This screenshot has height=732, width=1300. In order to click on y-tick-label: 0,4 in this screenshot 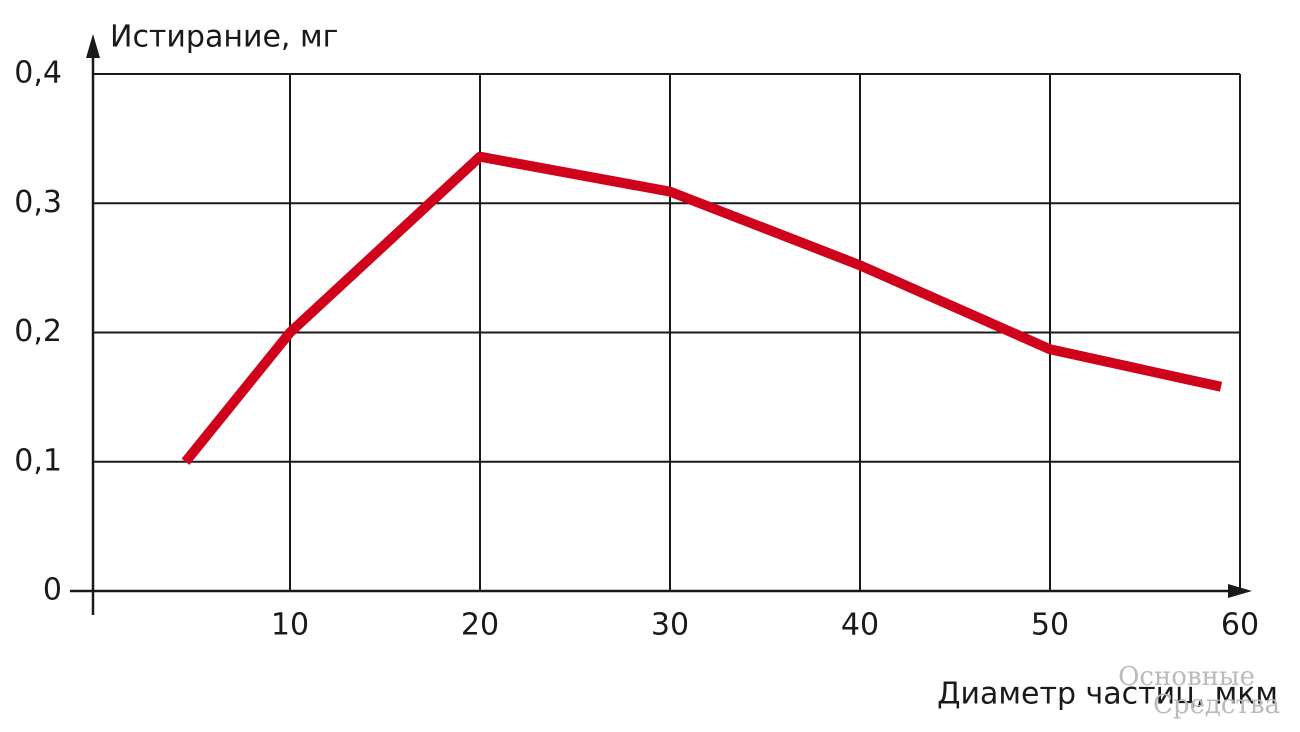, I will do `click(38, 73)`.